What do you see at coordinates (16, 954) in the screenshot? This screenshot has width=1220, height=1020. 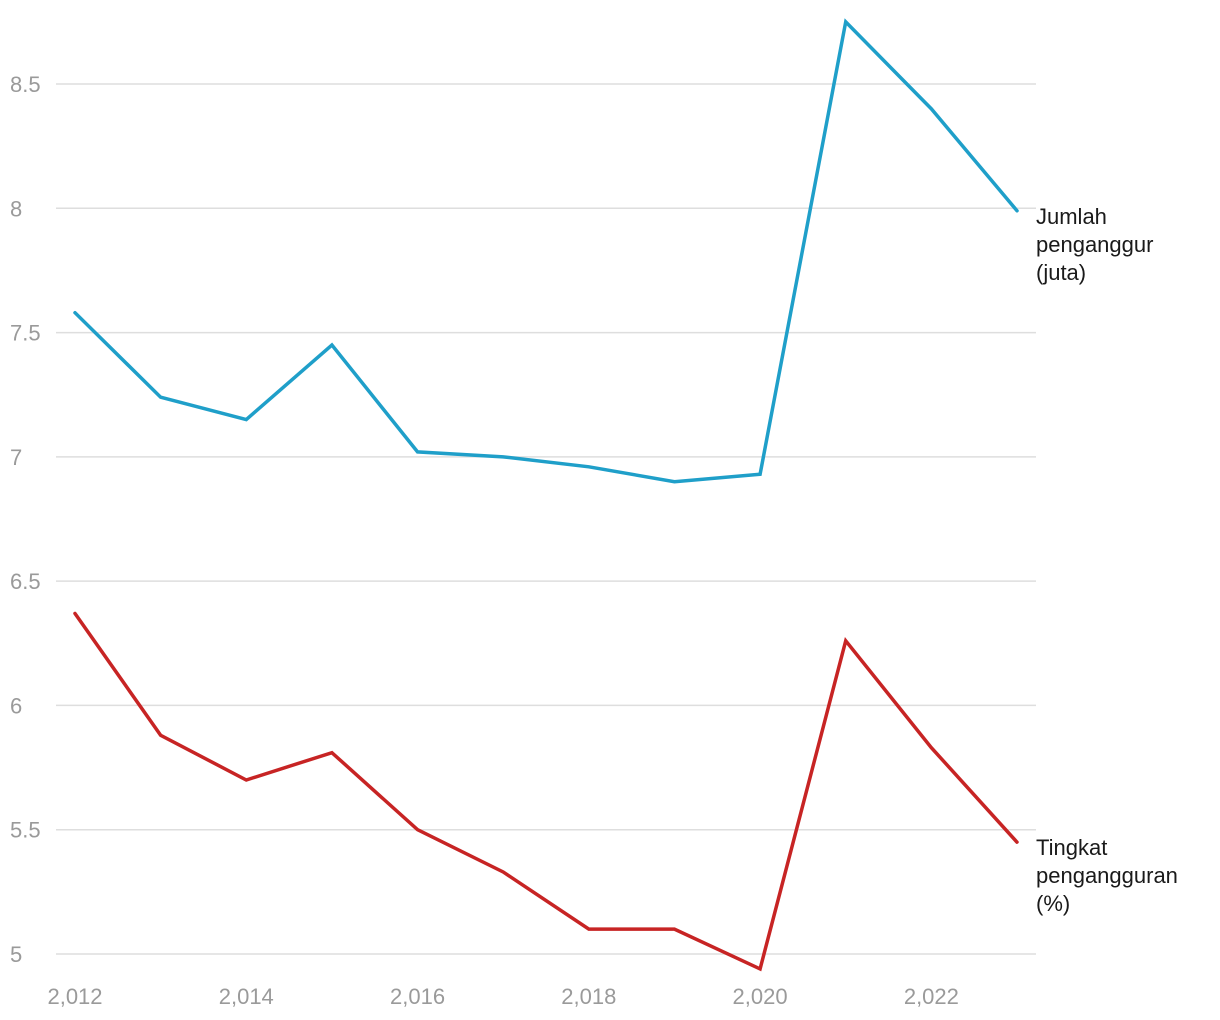 I see `y-tick-label: 5` at bounding box center [16, 954].